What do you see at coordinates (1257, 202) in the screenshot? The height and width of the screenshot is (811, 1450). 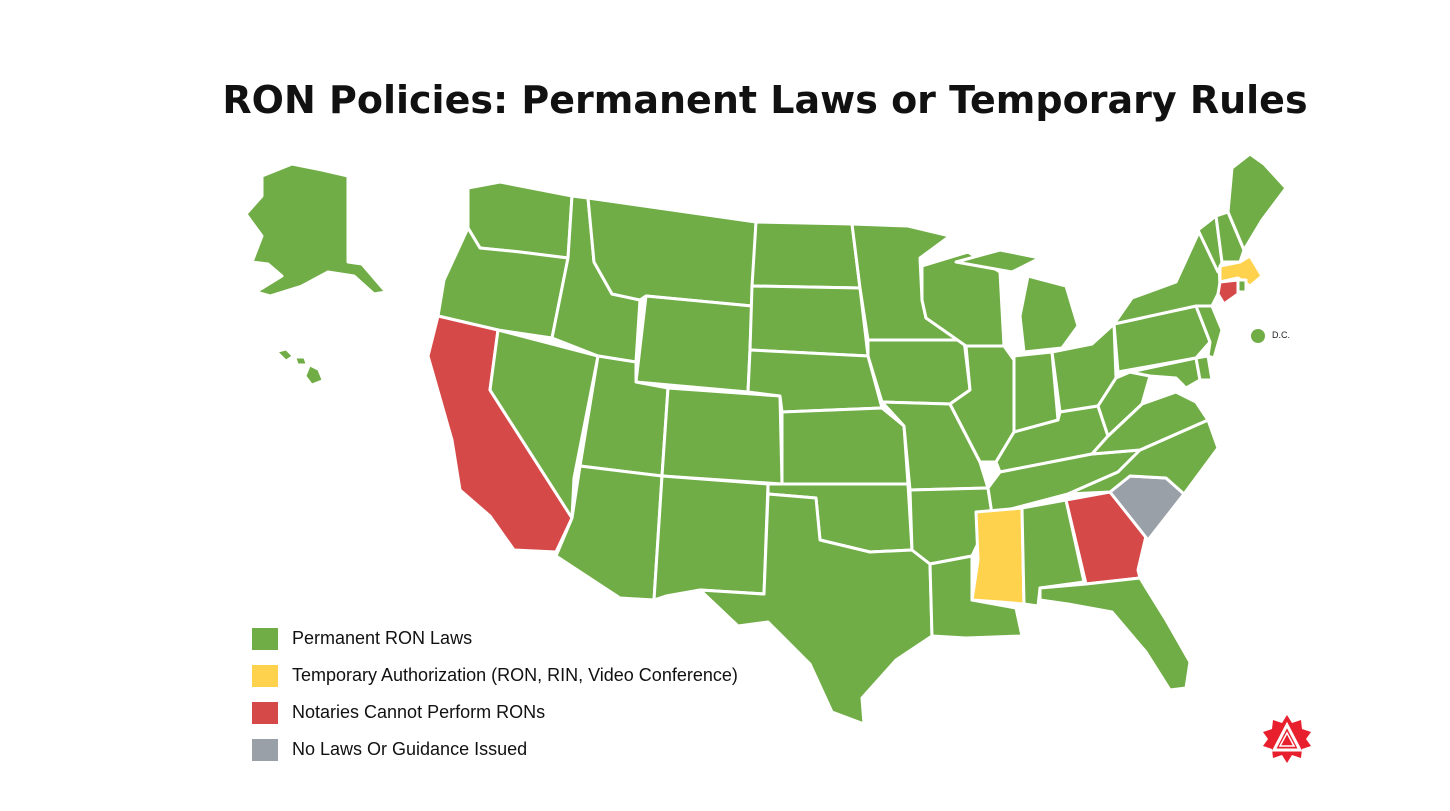 I see `state-maine` at bounding box center [1257, 202].